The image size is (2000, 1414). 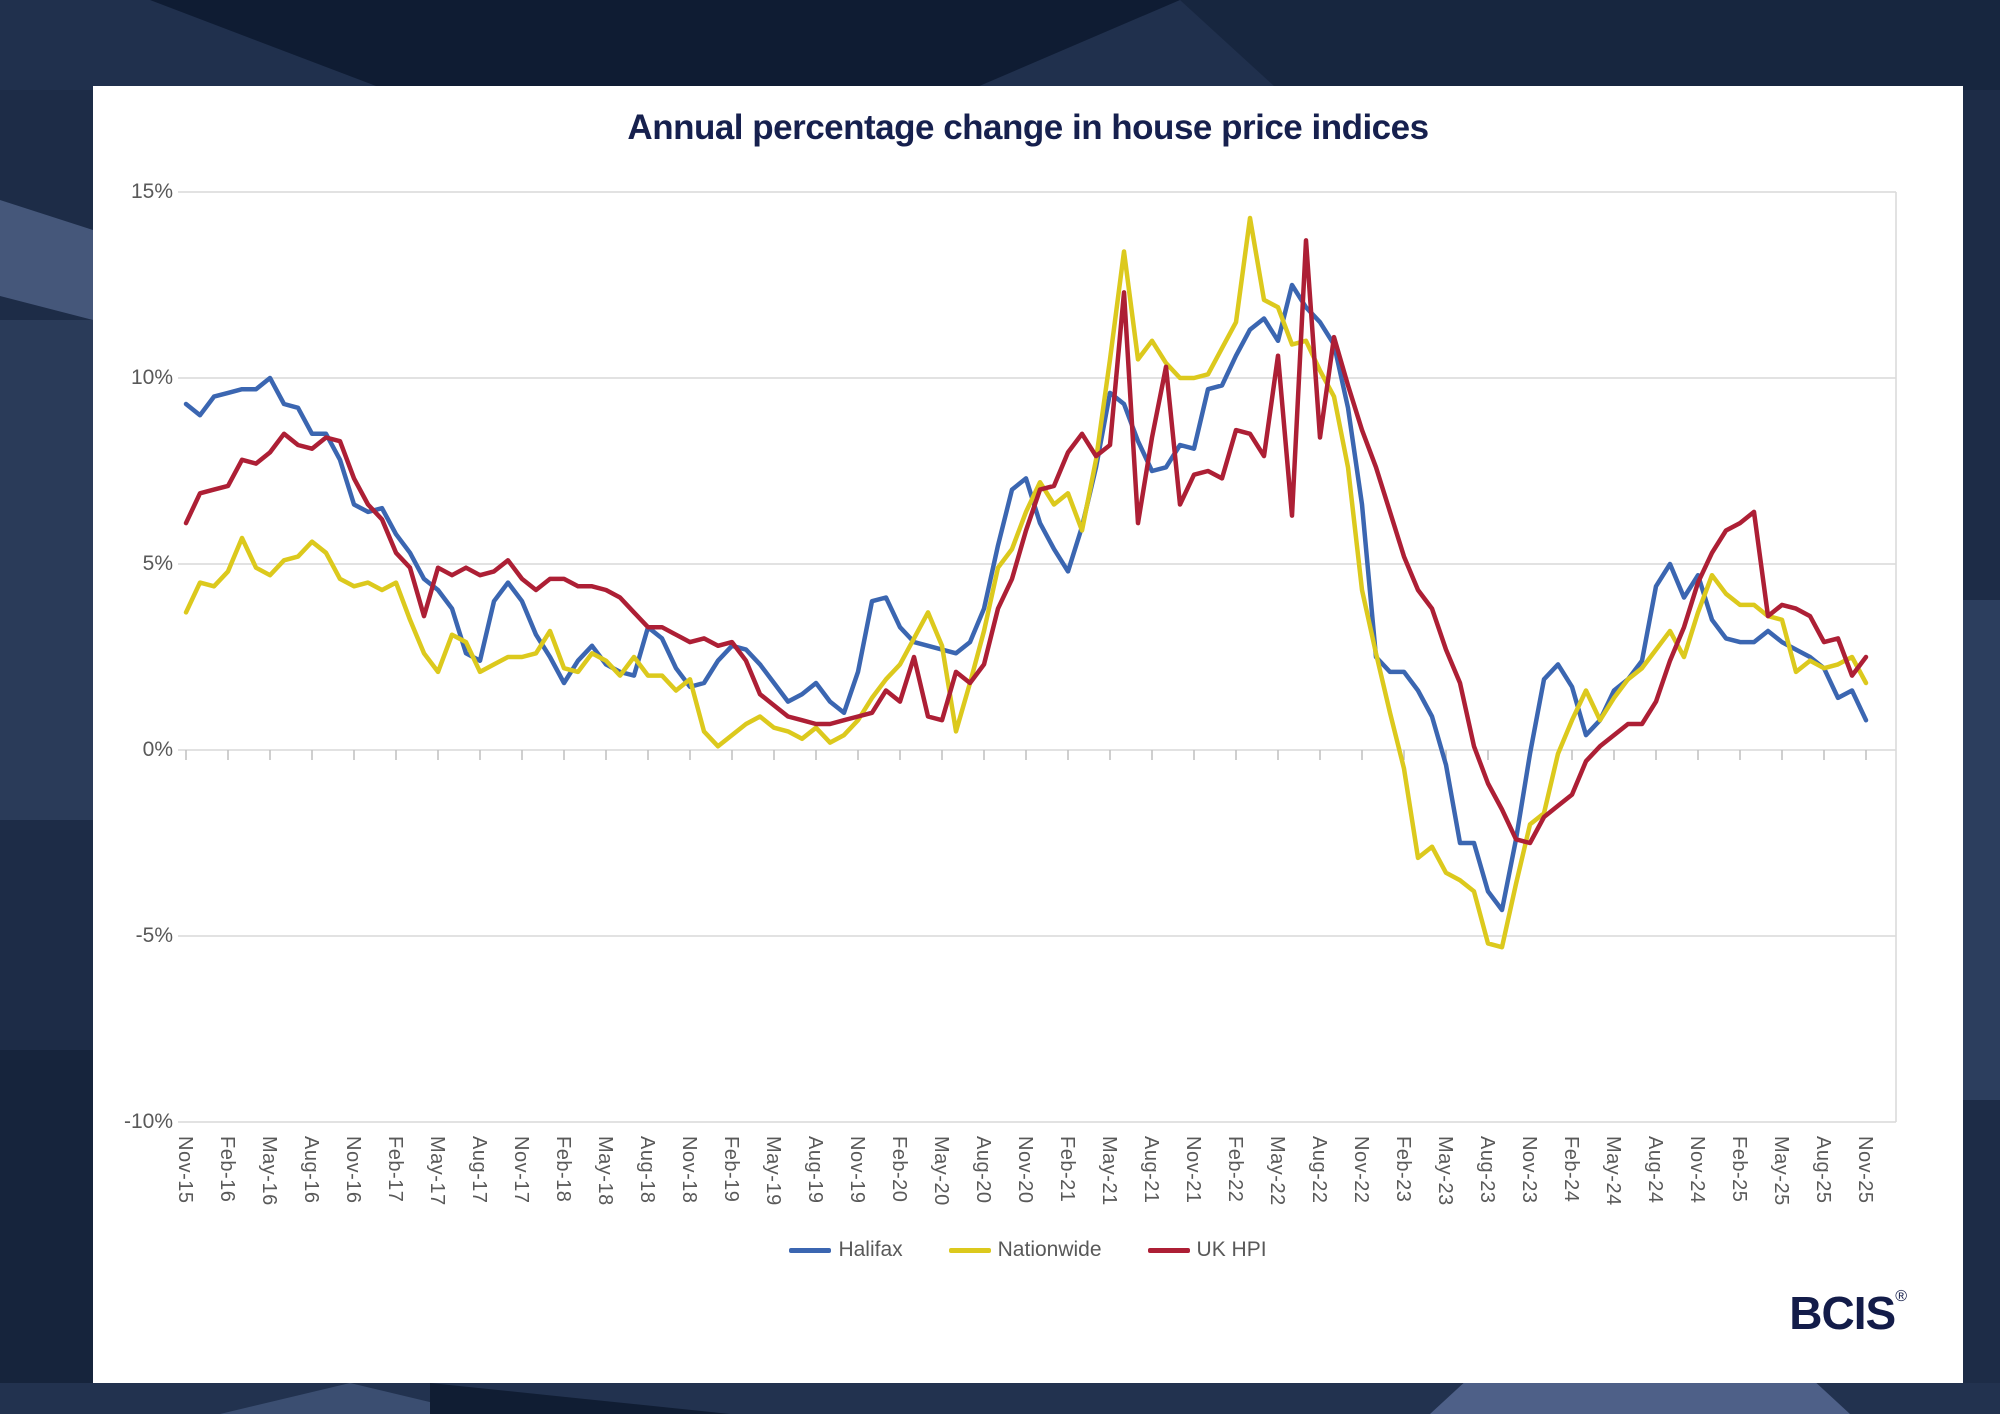 I want to click on x-axis-label-Aug-20: Aug-20, so click(x=983, y=1170).